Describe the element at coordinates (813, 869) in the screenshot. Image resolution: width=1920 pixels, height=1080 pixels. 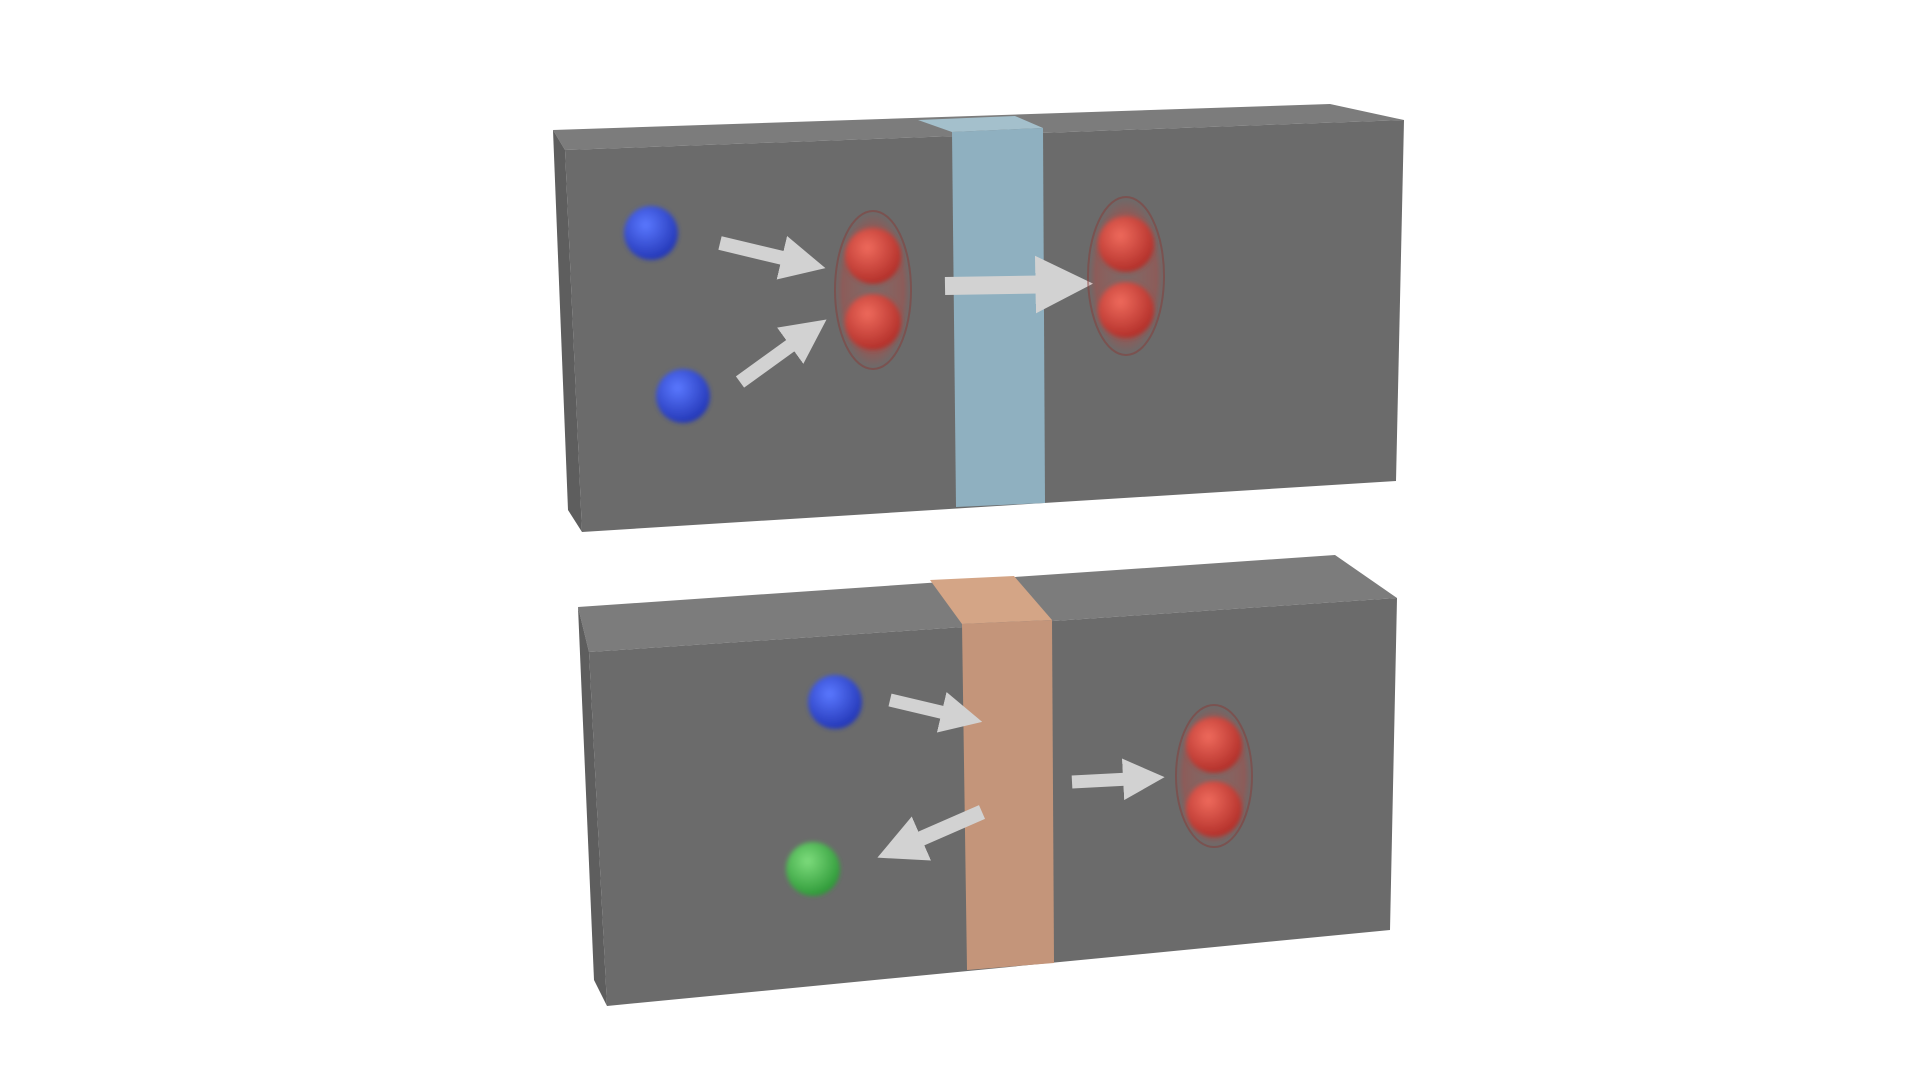
I see `bottom-green-particle` at that location.